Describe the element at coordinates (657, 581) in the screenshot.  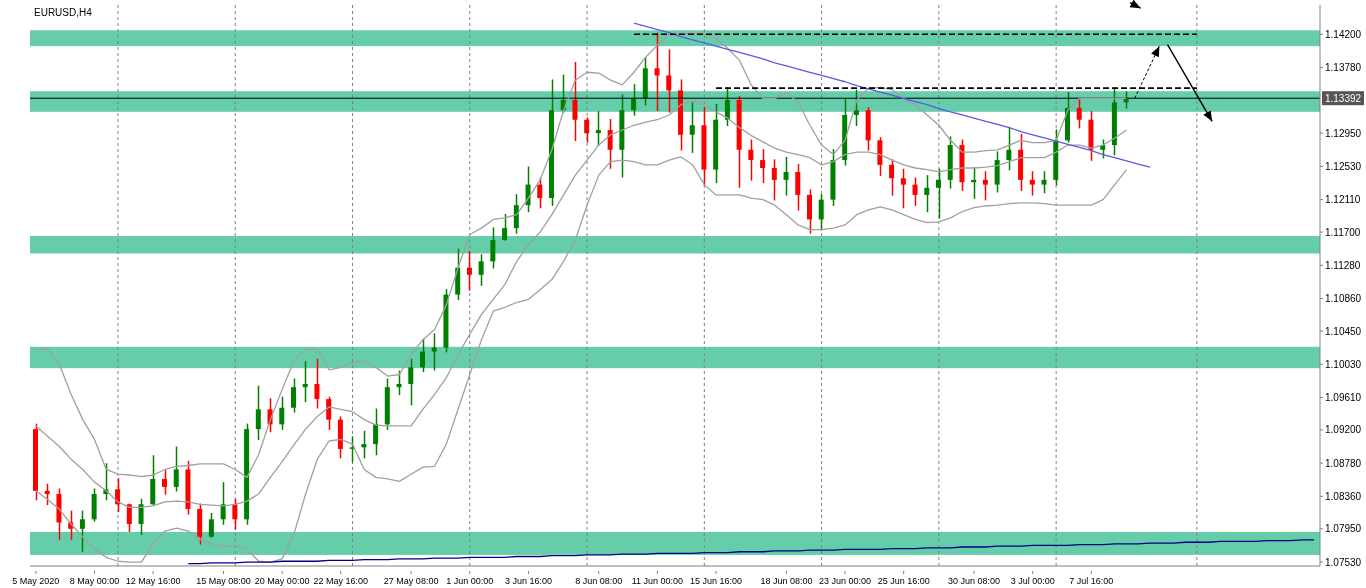
I see `x-tick-label: 11 Jun 00:00` at that location.